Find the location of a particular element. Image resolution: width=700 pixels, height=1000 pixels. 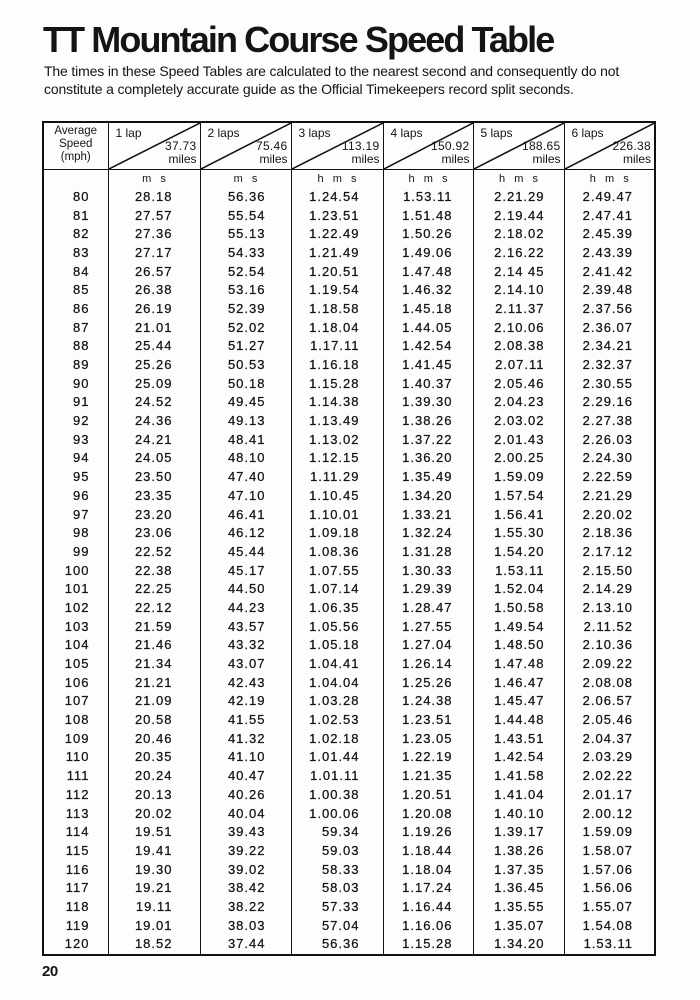

time-cell: 1.55.07 is located at coordinates (609, 906).